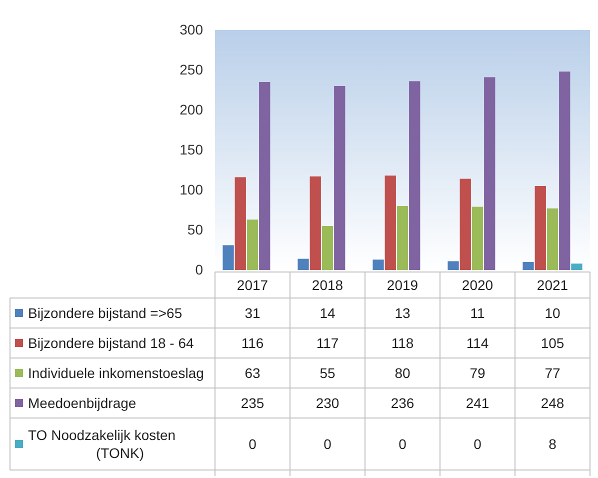  Describe the element at coordinates (105, 313) in the screenshot. I see `legend-label: Bijzondere bijstand =>65` at that location.